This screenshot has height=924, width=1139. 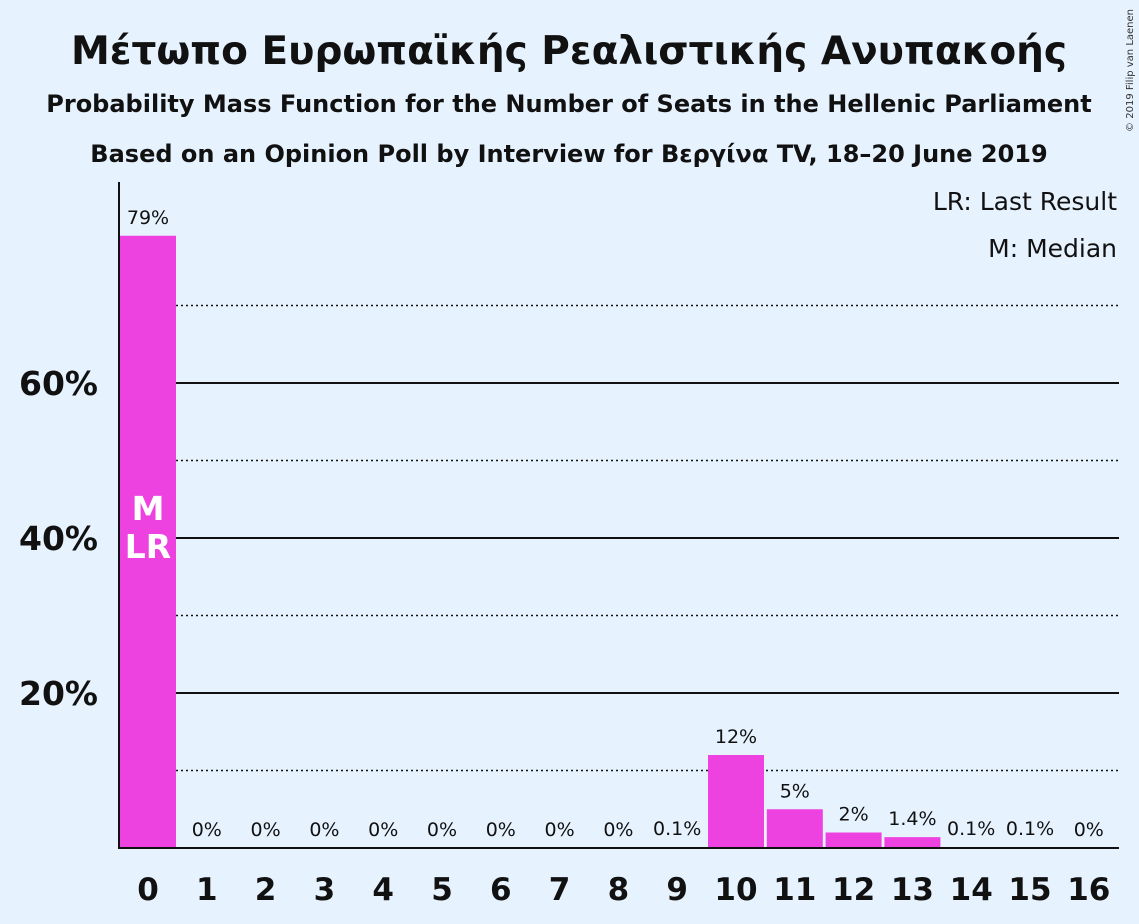 What do you see at coordinates (58, 693) in the screenshot?
I see `y-tick-label: 20%` at bounding box center [58, 693].